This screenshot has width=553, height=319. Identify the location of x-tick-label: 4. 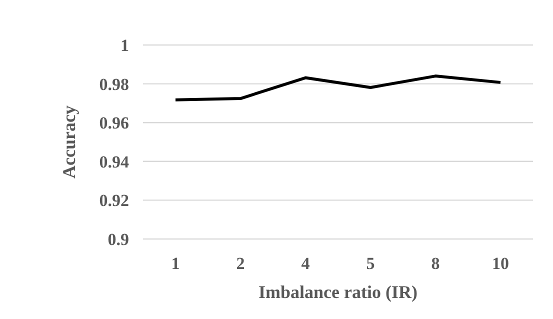
(305, 263).